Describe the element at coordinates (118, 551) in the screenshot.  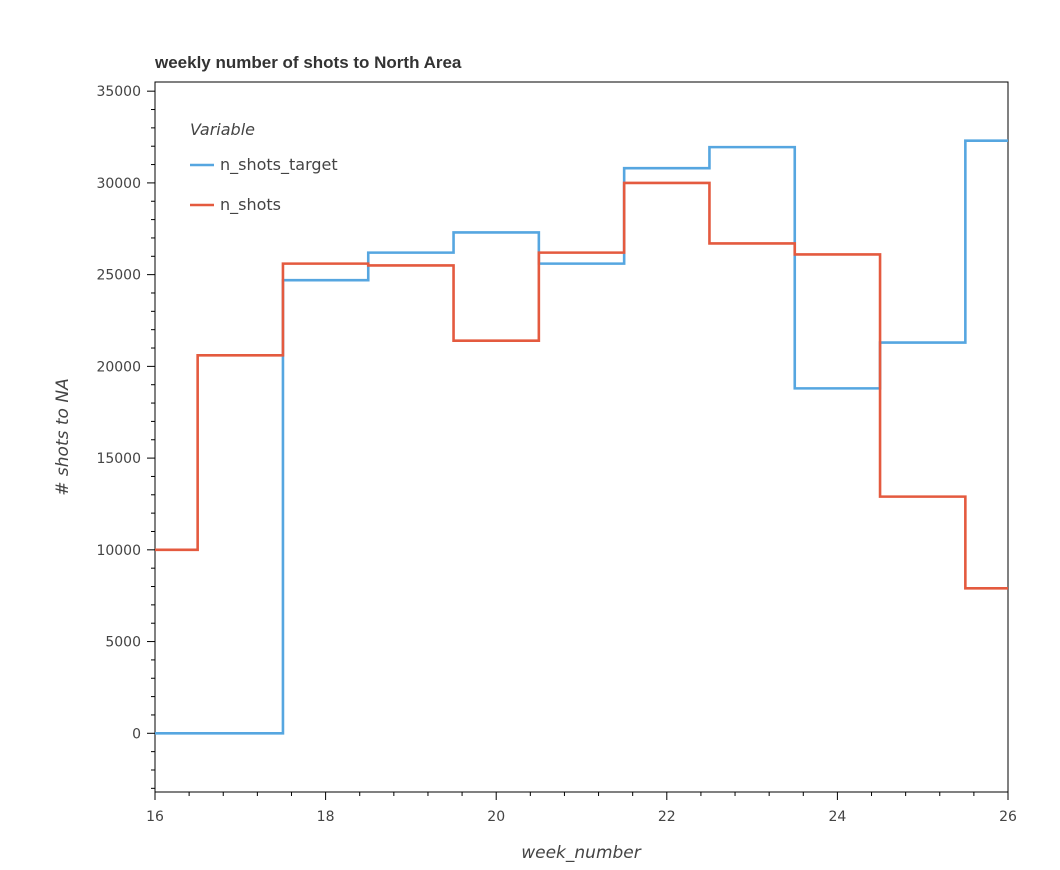
I see `y-tick-label: 10000` at that location.